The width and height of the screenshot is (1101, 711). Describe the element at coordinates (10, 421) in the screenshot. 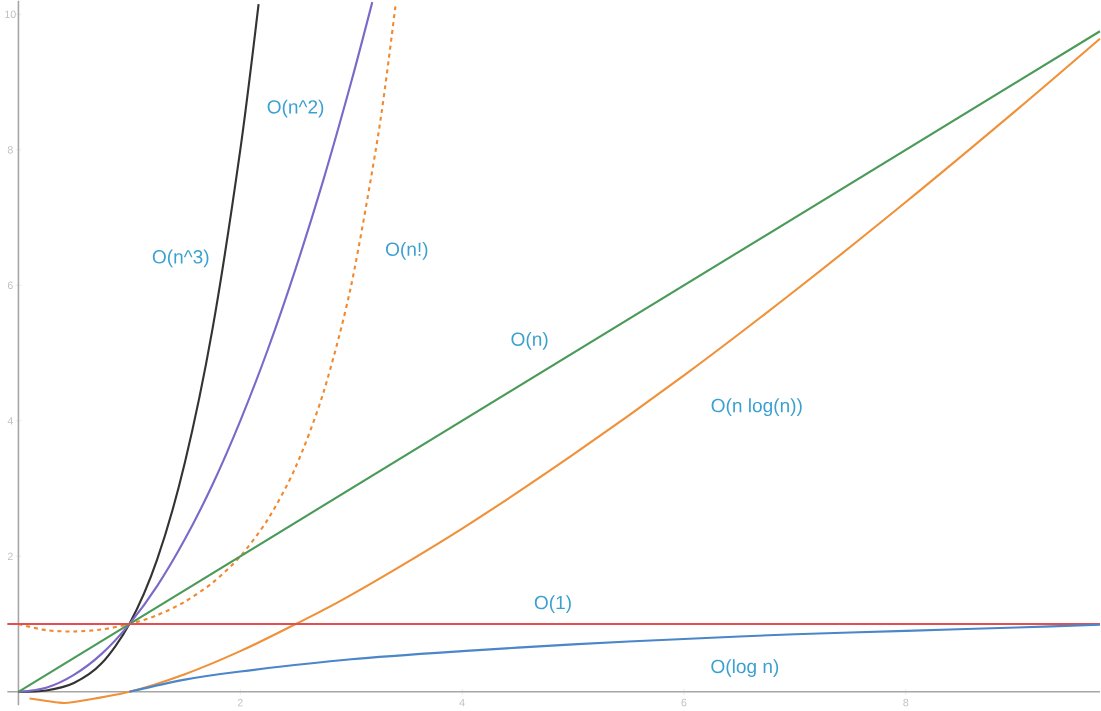

I see `y-tick-label: 4` at that location.